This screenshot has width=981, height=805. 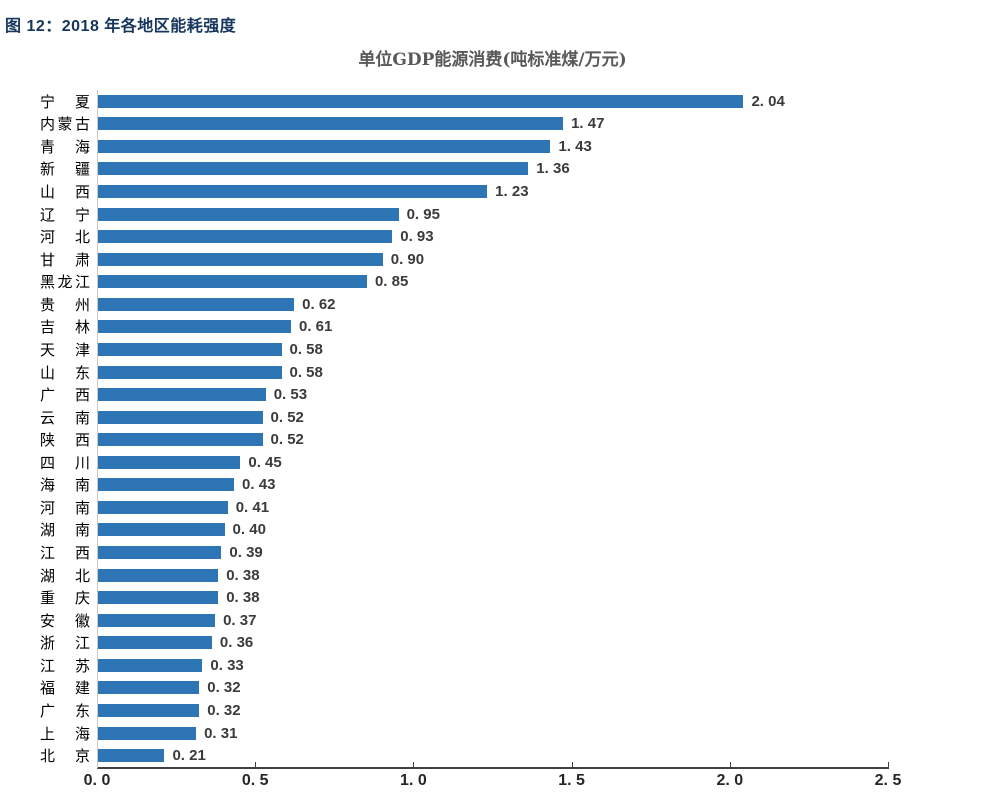 I want to click on value-label: 0. 53, so click(x=290, y=395).